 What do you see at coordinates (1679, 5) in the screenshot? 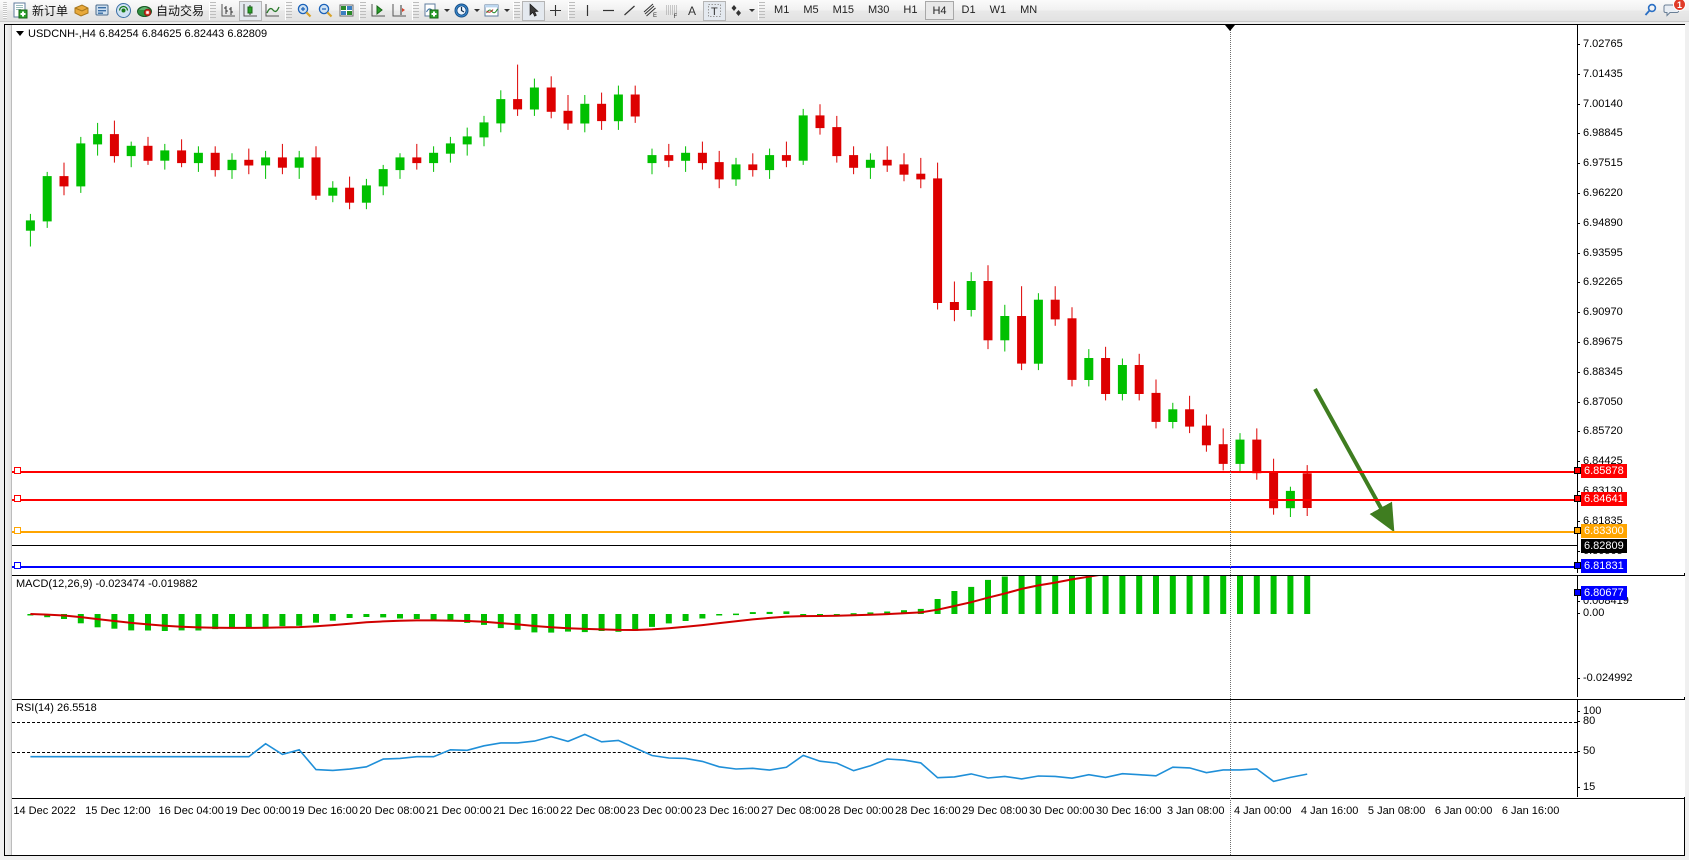
I see `notification-badge: 1` at bounding box center [1679, 5].